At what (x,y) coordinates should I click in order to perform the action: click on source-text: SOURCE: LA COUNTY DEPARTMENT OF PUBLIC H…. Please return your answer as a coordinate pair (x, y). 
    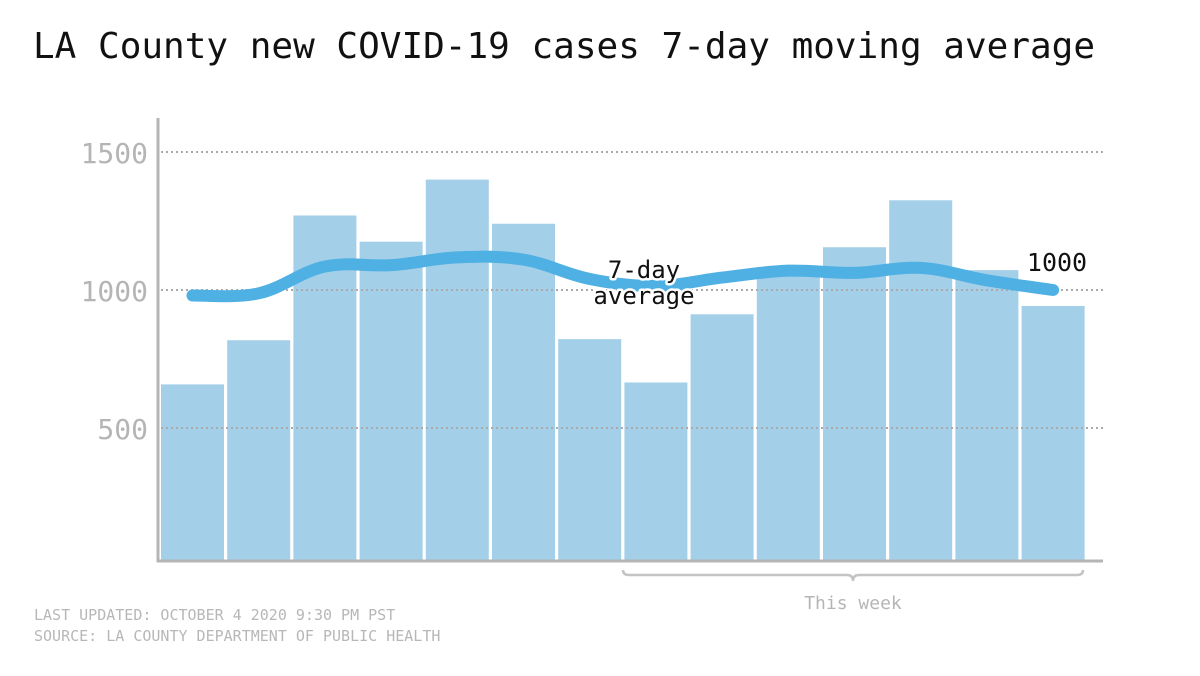
    Looking at the image, I should click on (237, 636).